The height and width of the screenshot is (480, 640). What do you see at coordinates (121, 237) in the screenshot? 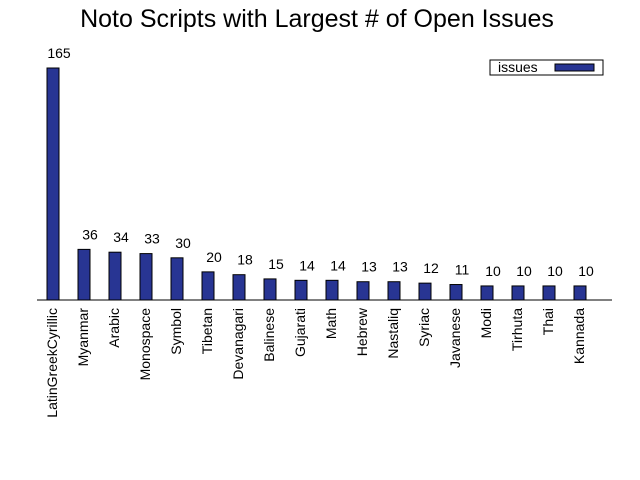
I see `value-label: 34` at bounding box center [121, 237].